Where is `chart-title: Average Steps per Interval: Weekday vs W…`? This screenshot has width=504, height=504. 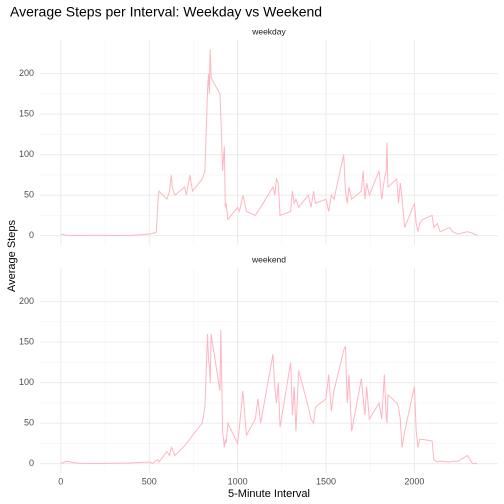 chart-title: Average Steps per Interval: Weekday vs W… is located at coordinates (166, 12).